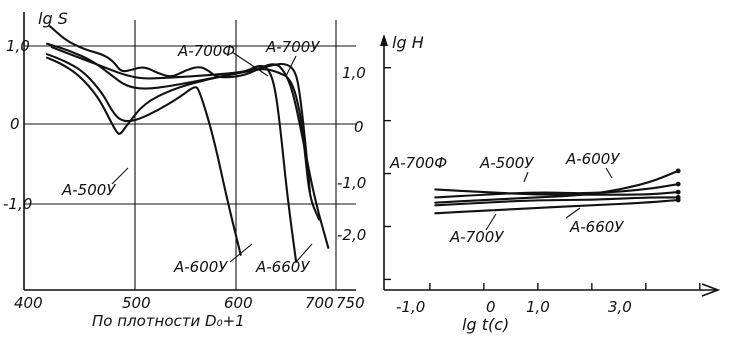  Describe the element at coordinates (15, 124) in the screenshot. I see `left-y-tick-label: 0` at that location.